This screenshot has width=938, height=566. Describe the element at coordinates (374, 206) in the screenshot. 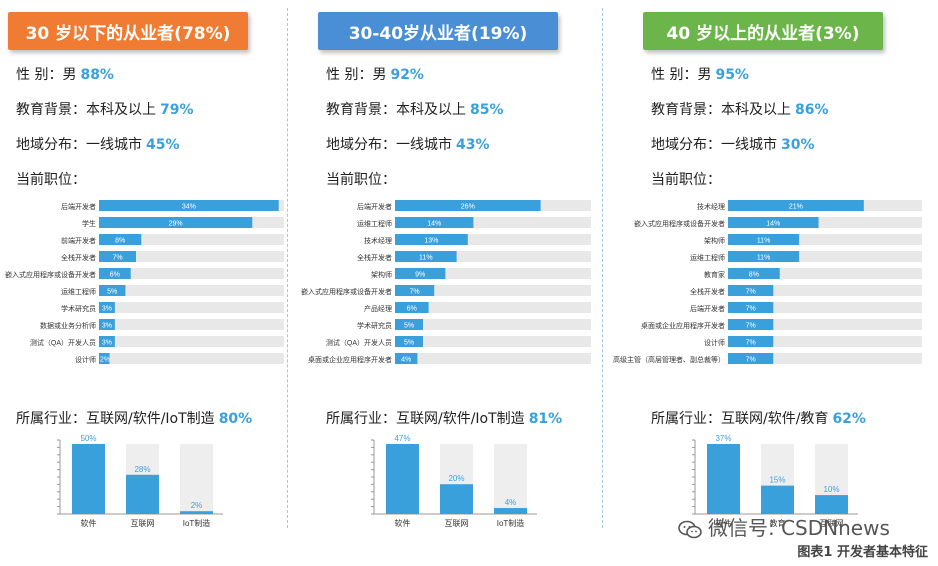

I see `category-label: 后端开发者` at that location.